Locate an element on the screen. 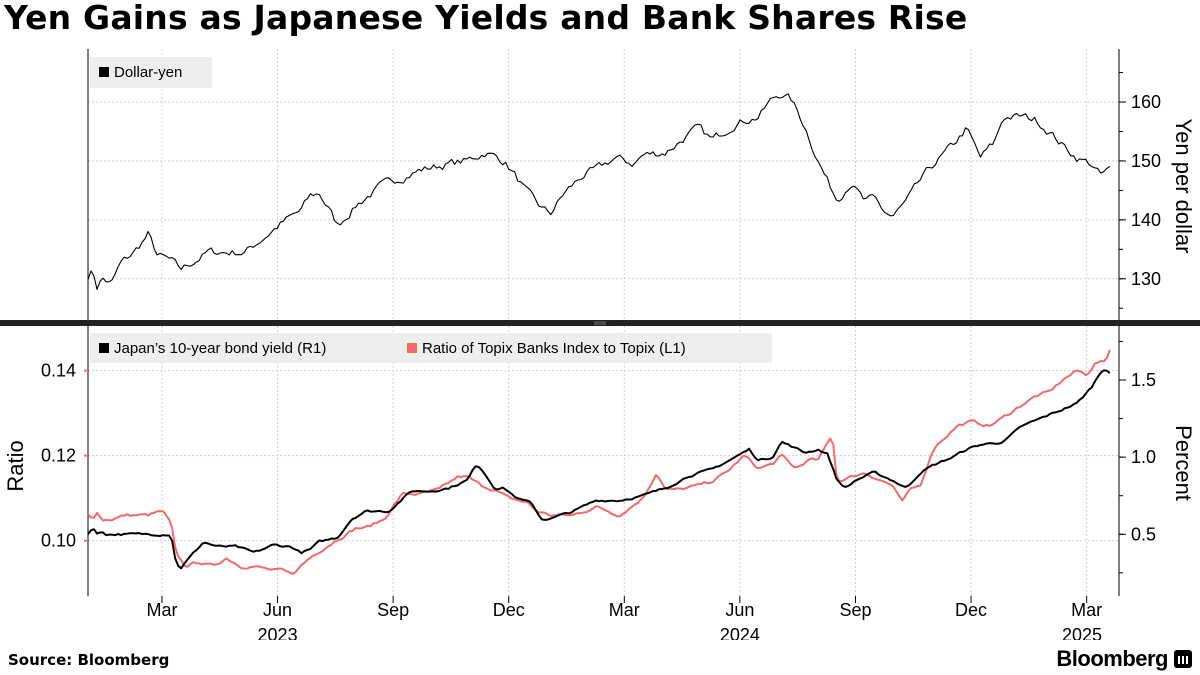 The width and height of the screenshot is (1200, 675). source-note: Source: Bloomberg is located at coordinates (89, 660).